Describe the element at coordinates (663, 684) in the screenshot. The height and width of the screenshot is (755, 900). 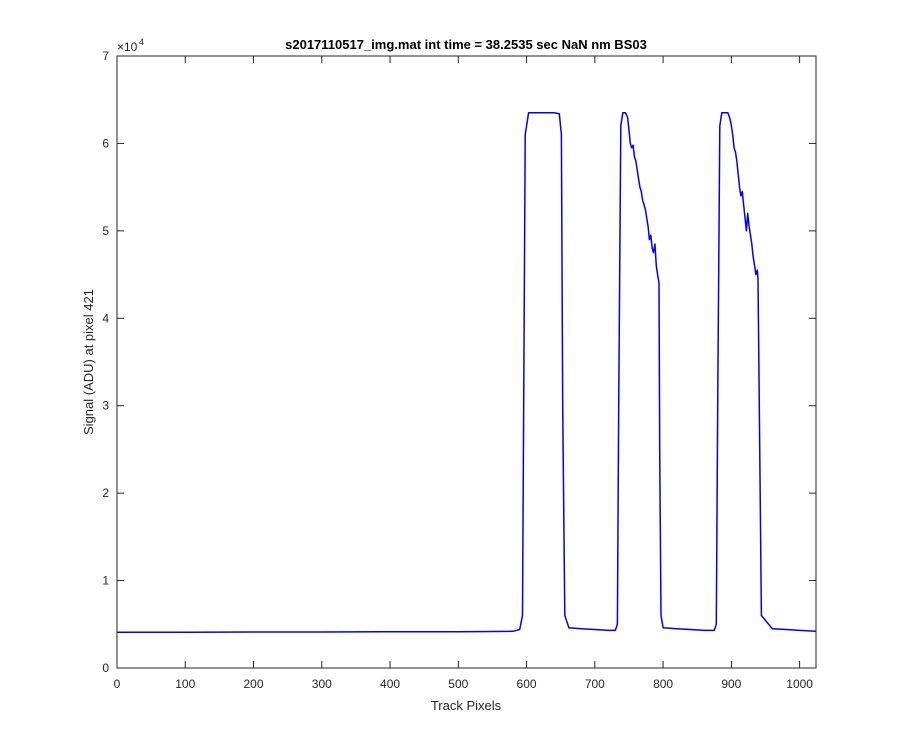
I see `x-tick-label: 800` at that location.